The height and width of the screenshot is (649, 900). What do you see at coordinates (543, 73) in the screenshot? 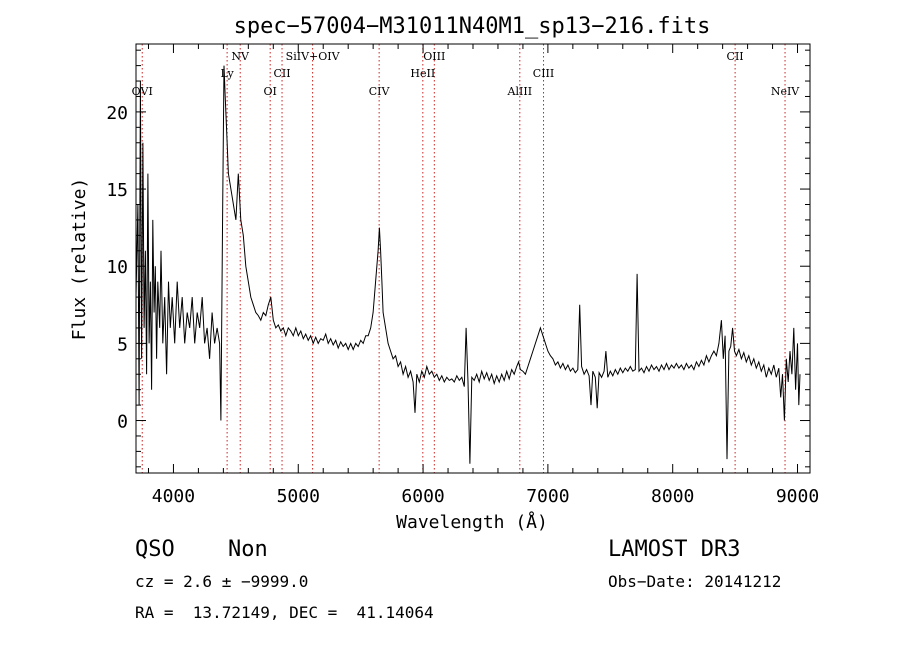
I see `emission-line-label: CIII` at bounding box center [543, 73].